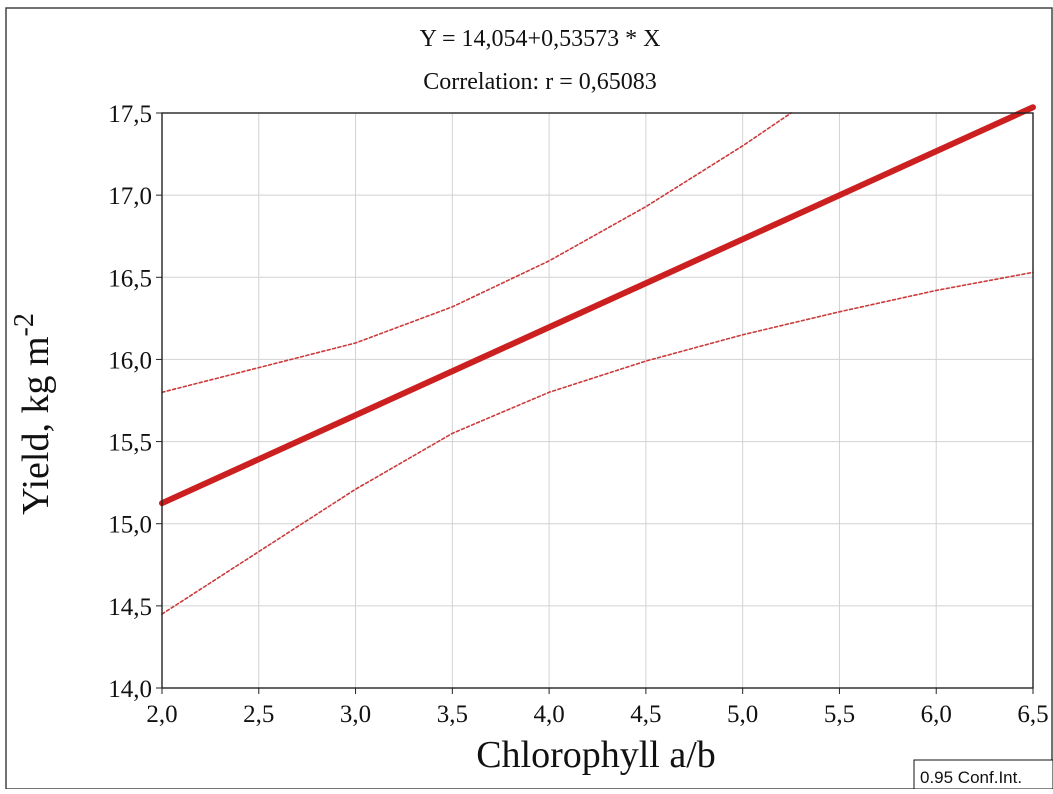  Describe the element at coordinates (130, 196) in the screenshot. I see `y-tick-label-6: 17,0` at that location.